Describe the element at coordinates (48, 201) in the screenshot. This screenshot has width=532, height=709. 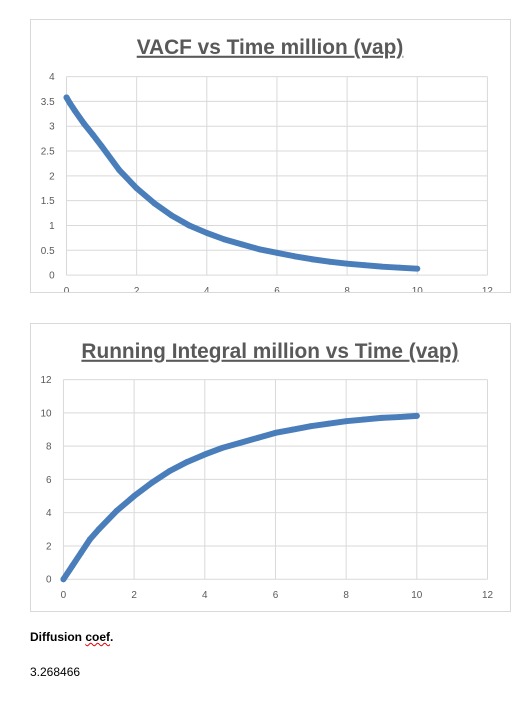
I see `y-tick-label: 1.5` at that location.